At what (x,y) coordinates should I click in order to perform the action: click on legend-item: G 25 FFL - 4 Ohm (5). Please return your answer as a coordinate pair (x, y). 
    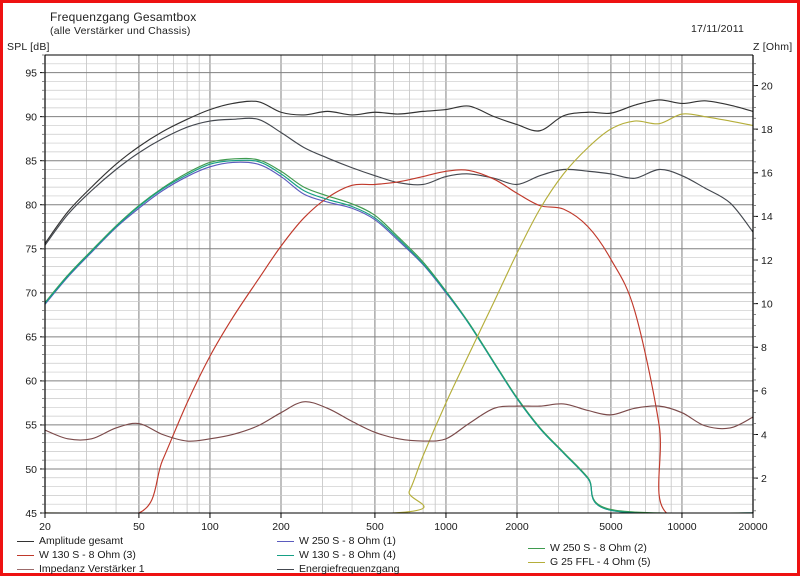
    Looking at the image, I should click on (589, 562).